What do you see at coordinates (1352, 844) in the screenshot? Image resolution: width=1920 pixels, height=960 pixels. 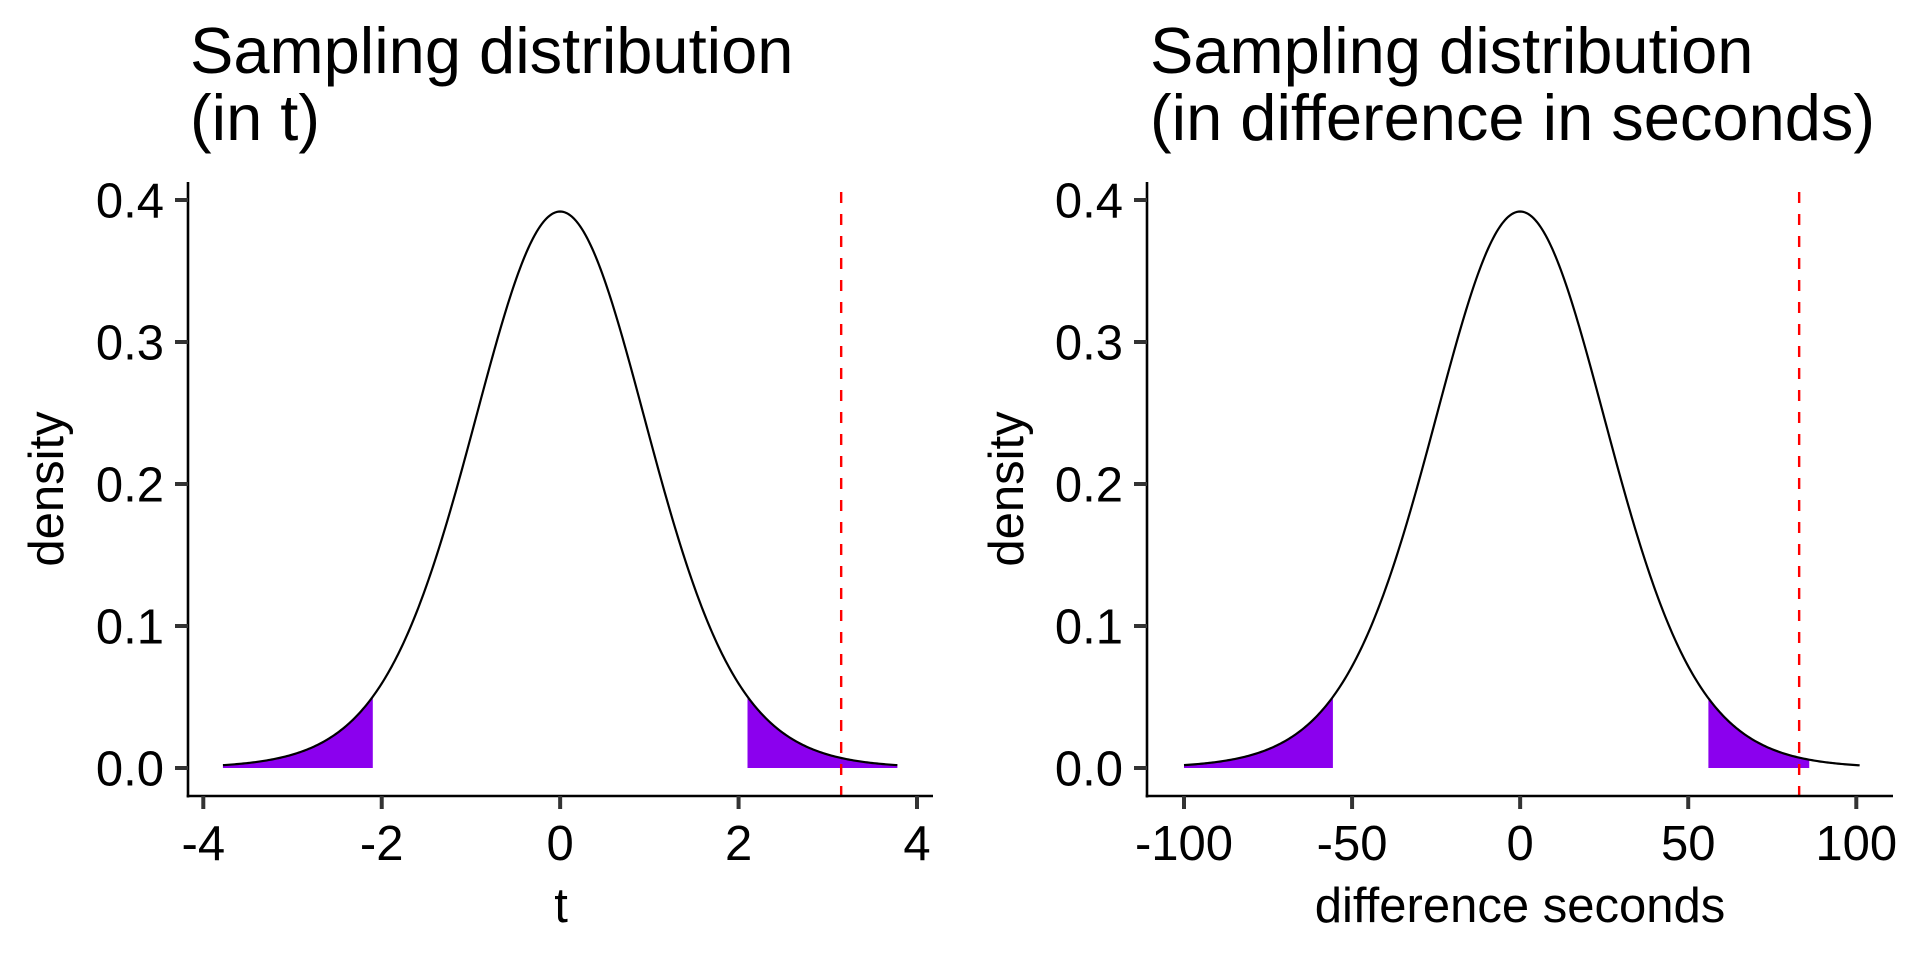 I see `x-tick-label: -50` at bounding box center [1352, 844].